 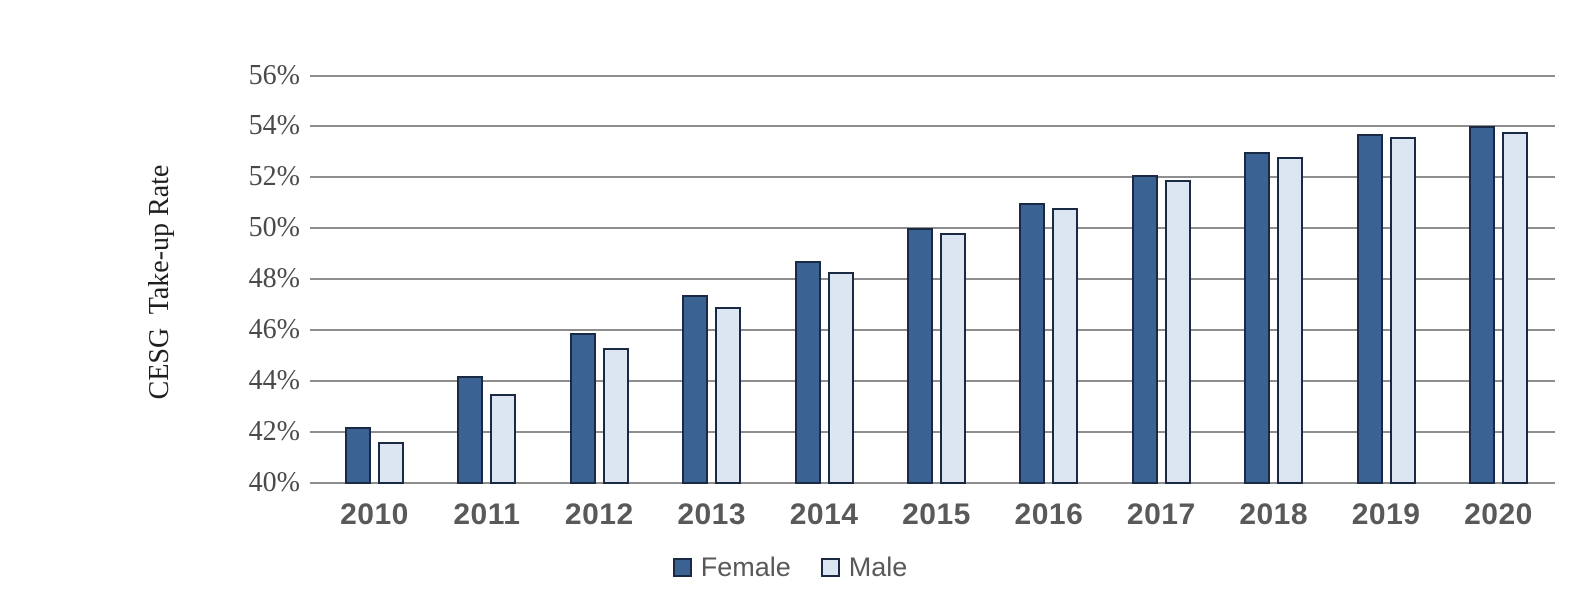 What do you see at coordinates (807, 372) in the screenshot?
I see `bar-female-2014` at bounding box center [807, 372].